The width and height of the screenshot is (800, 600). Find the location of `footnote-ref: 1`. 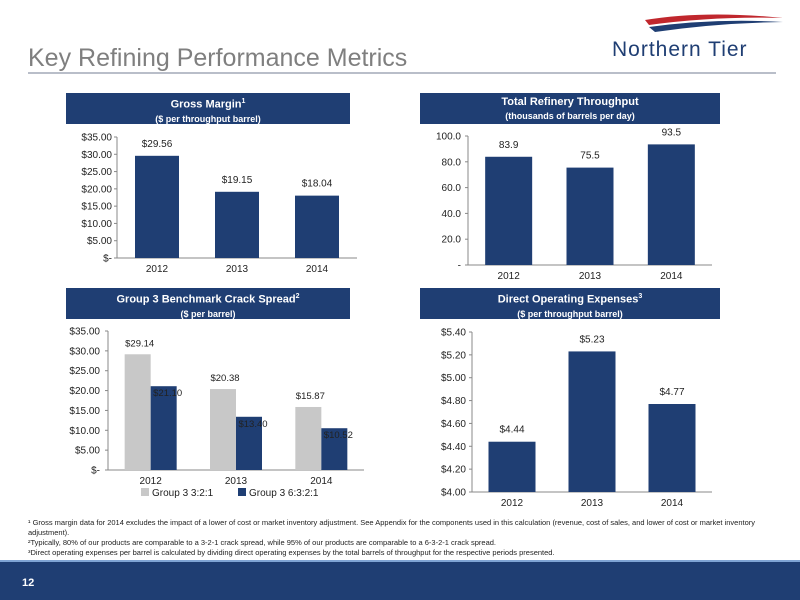

footnote-ref: 1 is located at coordinates (243, 101).